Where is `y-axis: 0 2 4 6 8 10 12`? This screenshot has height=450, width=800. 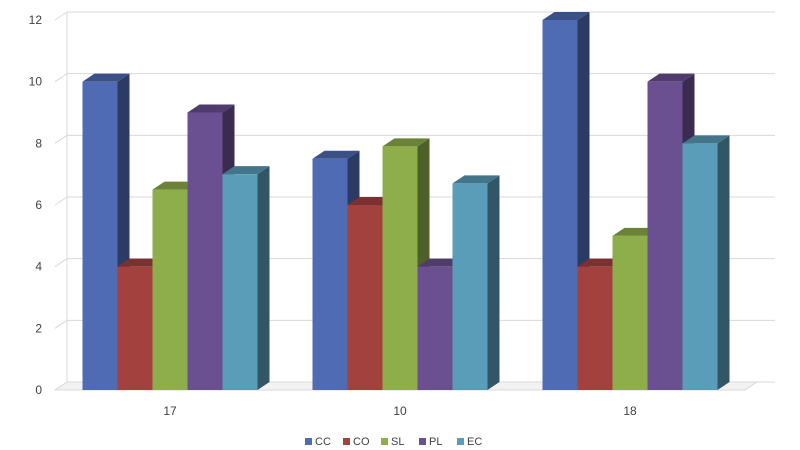
y-axis: 0 2 4 6 8 10 12 is located at coordinates (36, 205).